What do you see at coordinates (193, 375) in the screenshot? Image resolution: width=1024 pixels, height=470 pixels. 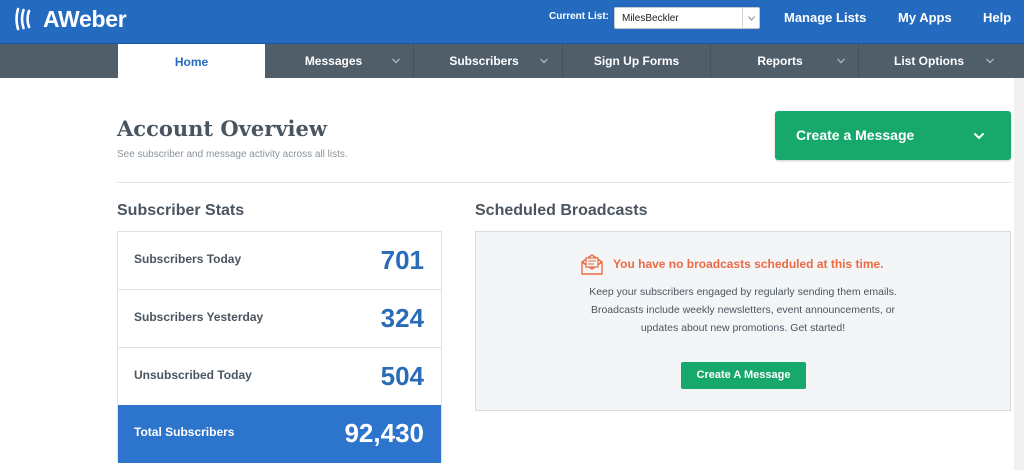 I see `stat-label: Unsubscribed Today` at bounding box center [193, 375].